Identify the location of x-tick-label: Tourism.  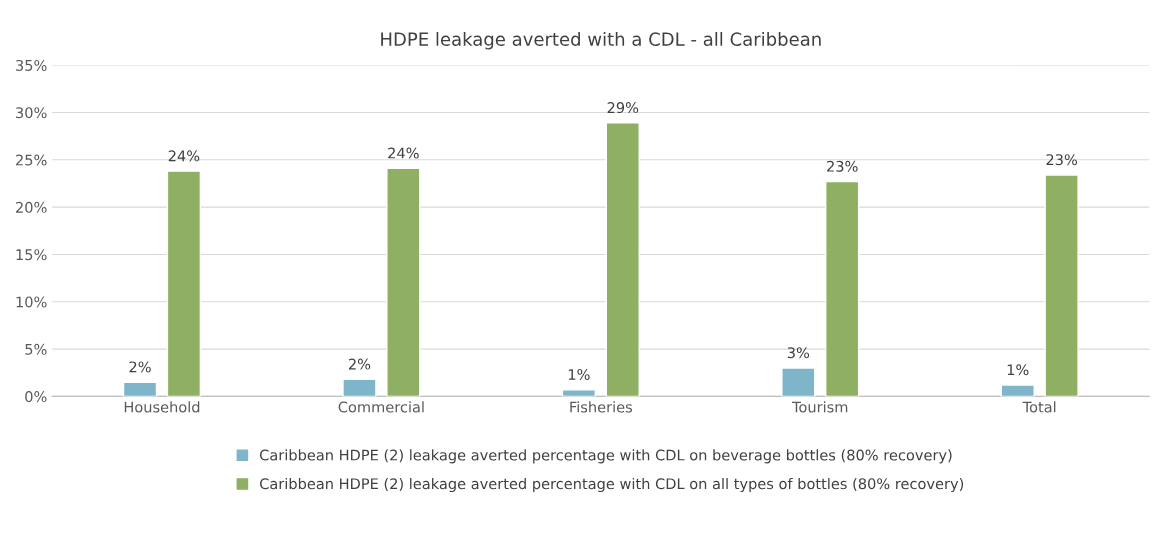
(819, 407).